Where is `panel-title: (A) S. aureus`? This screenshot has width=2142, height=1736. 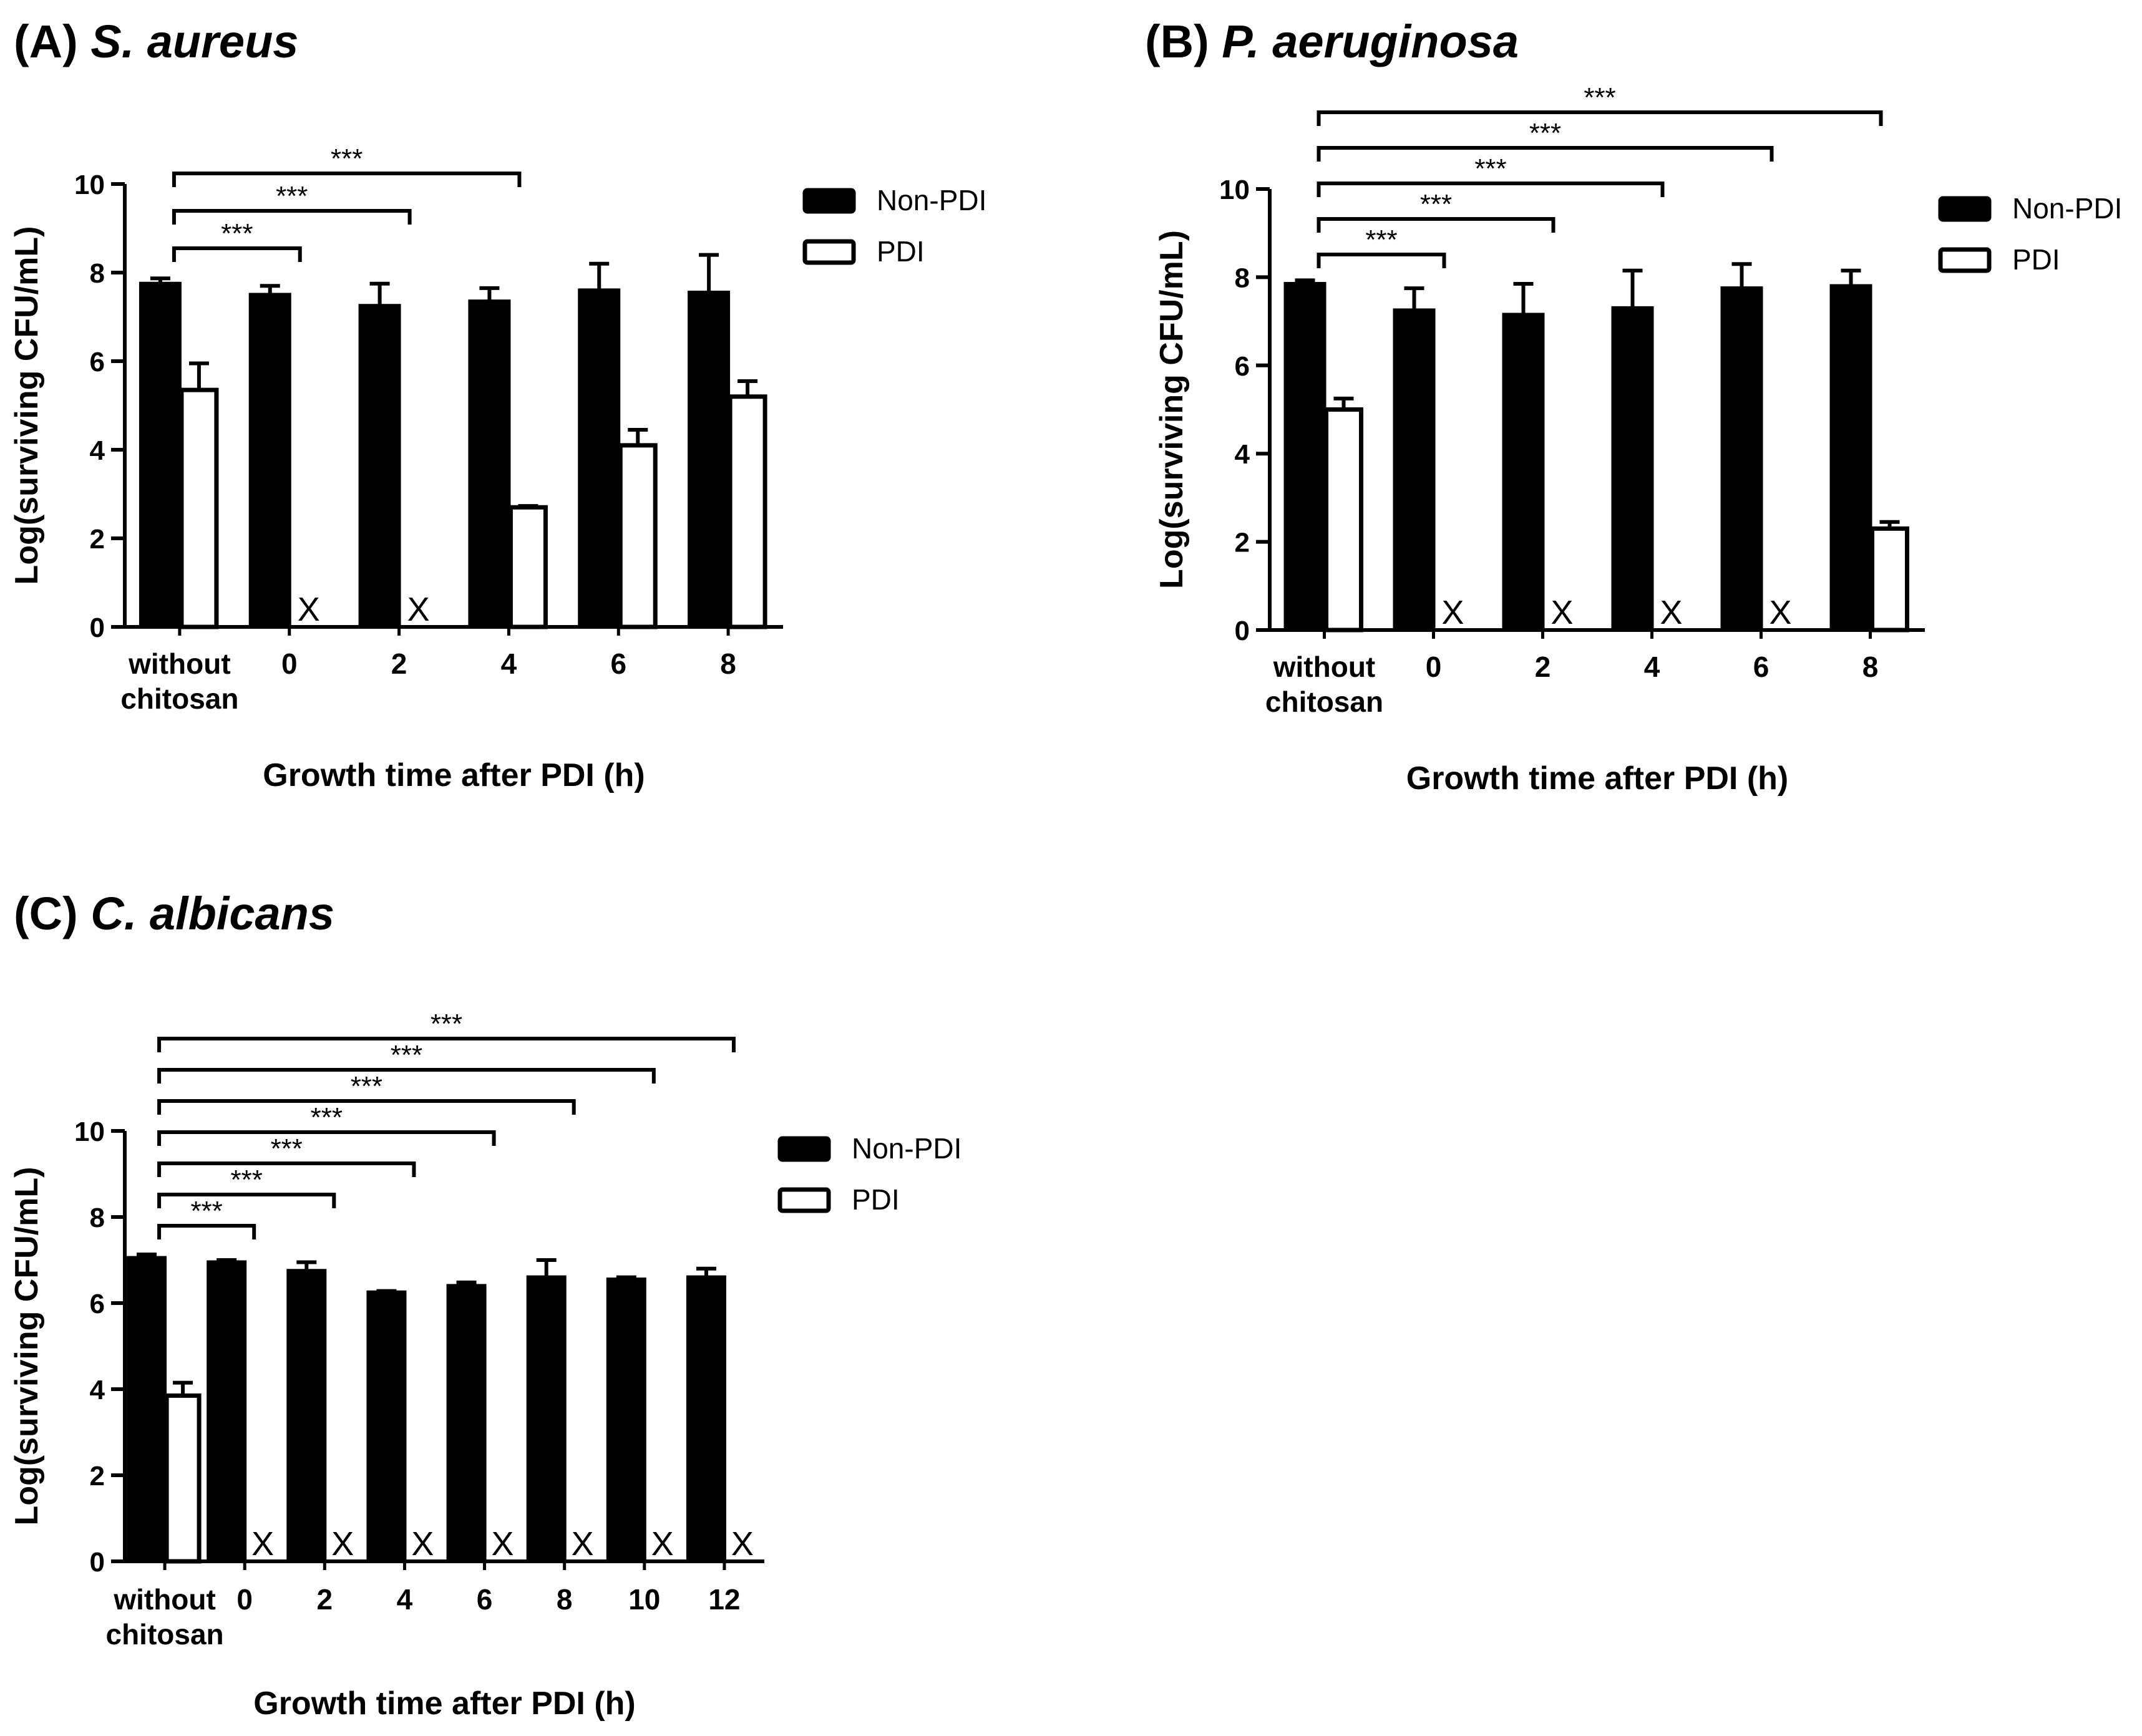 panel-title: (A) S. aureus is located at coordinates (156, 41).